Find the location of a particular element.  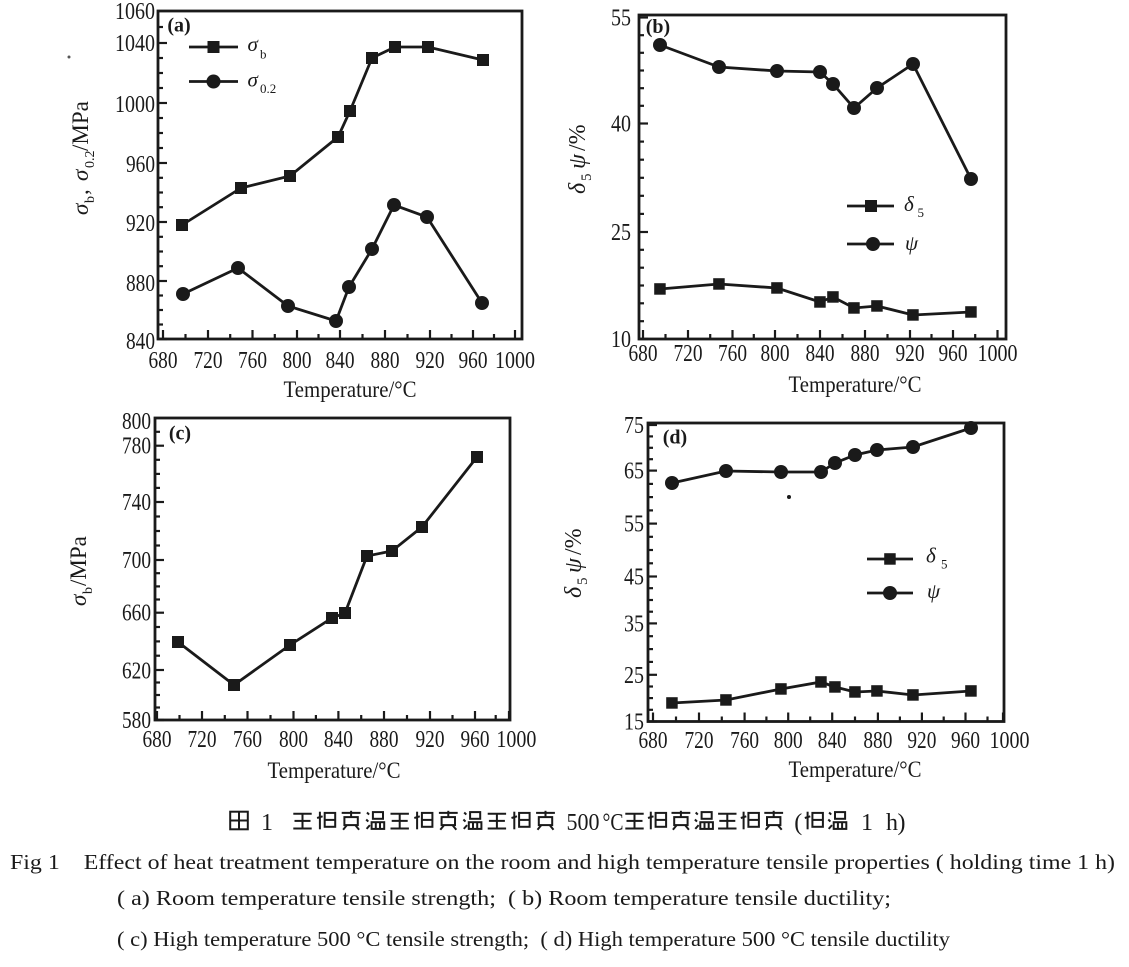

svg-text: (d) is located at coordinates (675, 438).